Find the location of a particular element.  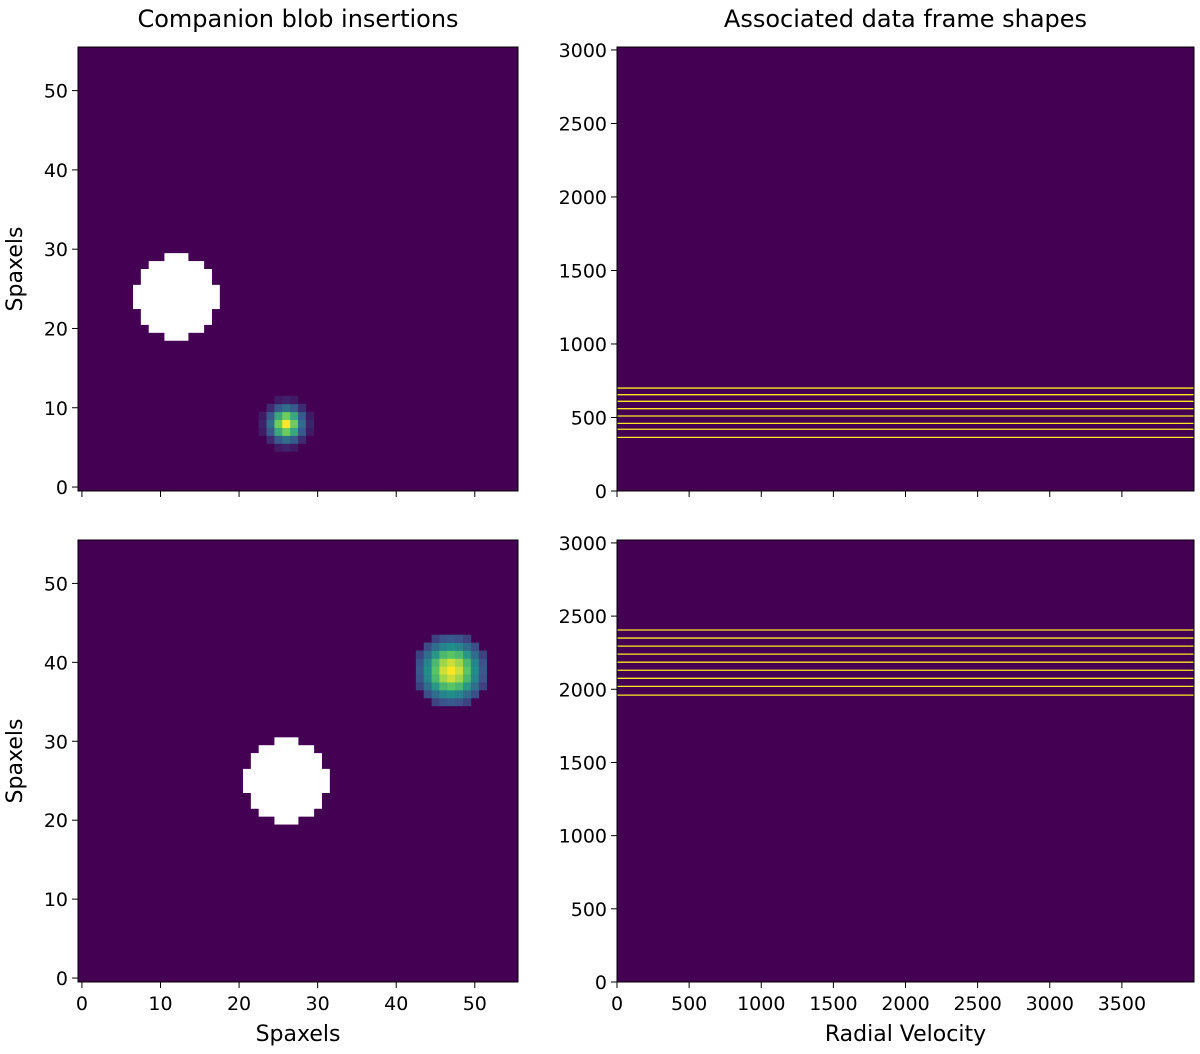

x-axis-label: Radial Velocity is located at coordinates (905, 1034).